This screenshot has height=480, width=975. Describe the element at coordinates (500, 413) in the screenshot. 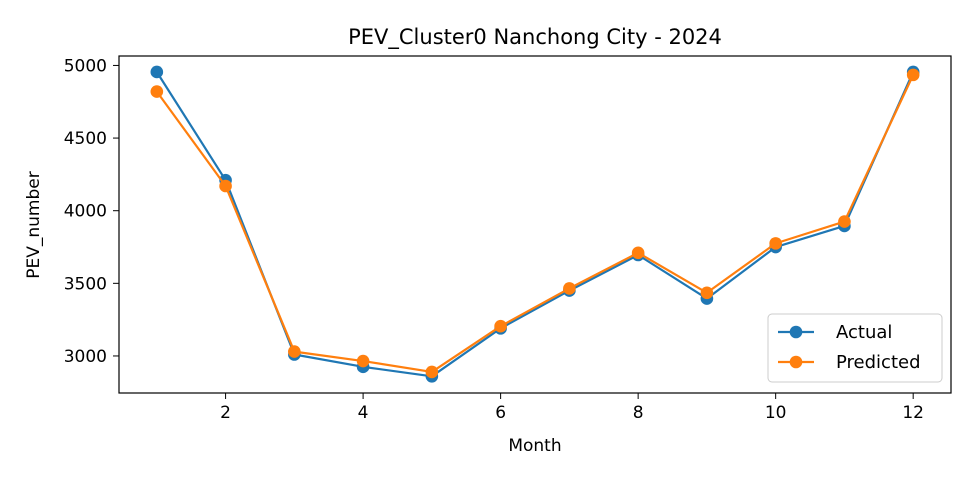

I see `x-tick-label: 6` at that location.